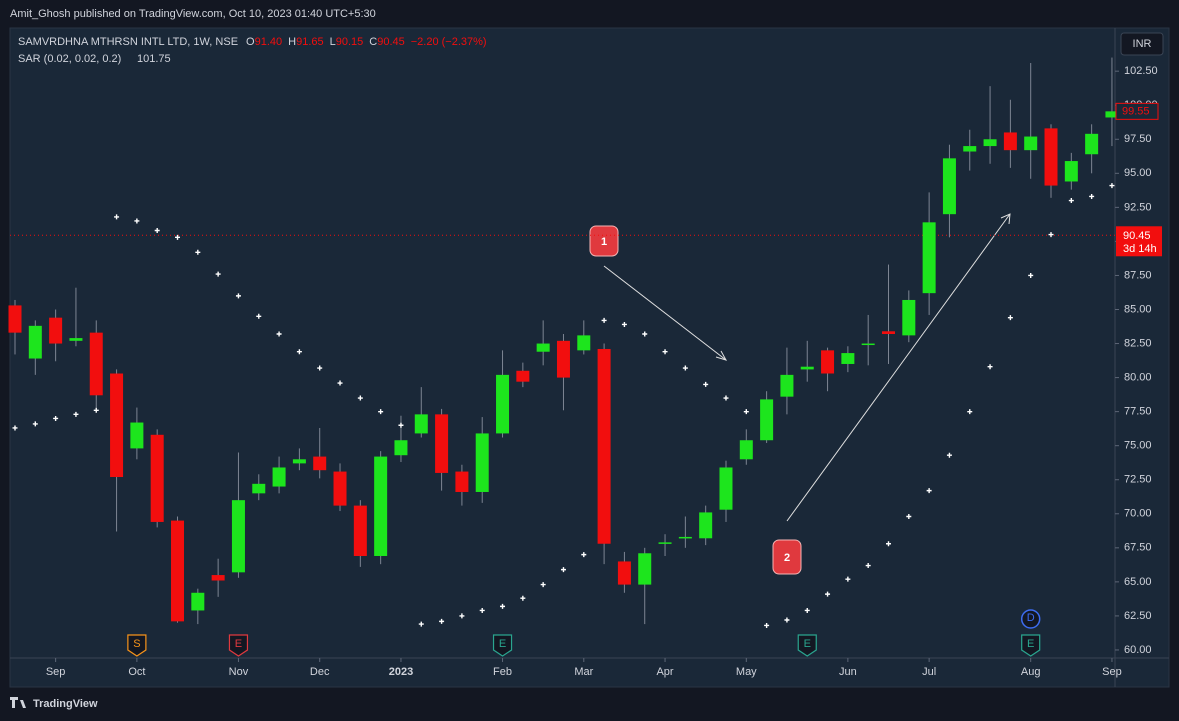 This screenshot has height=721, width=1179. Describe the element at coordinates (292, 42) in the screenshot. I see `legend-key: H` at that location.